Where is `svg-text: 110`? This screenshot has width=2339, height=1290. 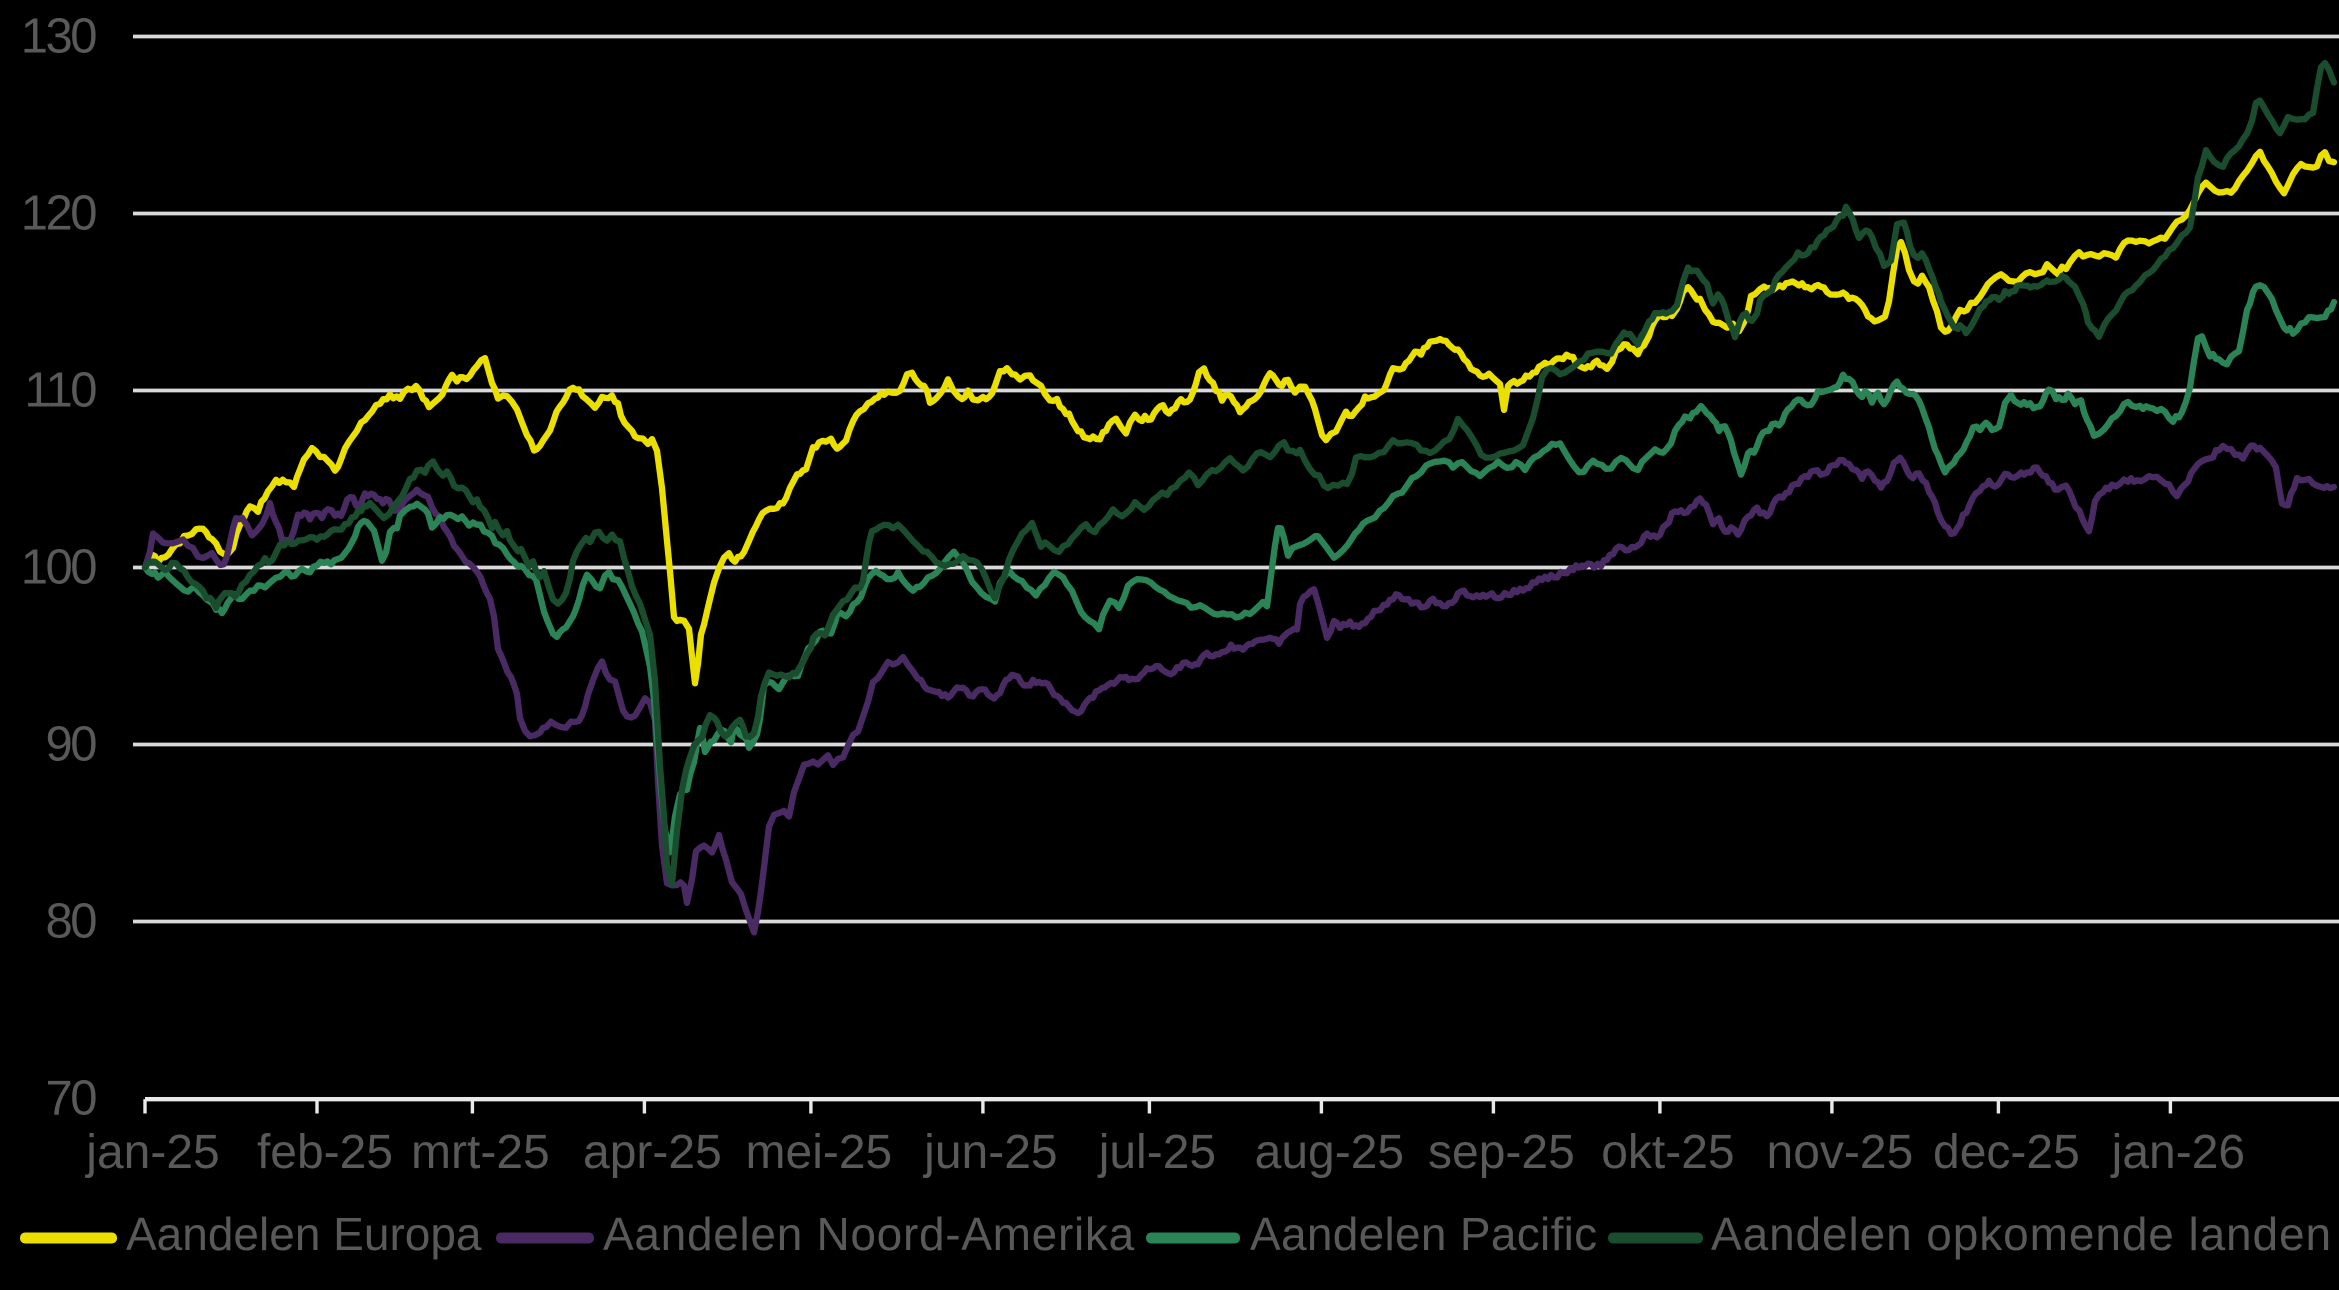 svg-text: 110 is located at coordinates (60, 391).